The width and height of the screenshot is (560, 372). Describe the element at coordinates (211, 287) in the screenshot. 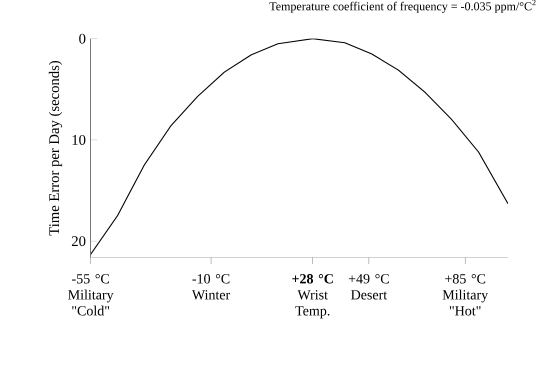

I see `x-tick-label: -10 °C Winter` at that location.